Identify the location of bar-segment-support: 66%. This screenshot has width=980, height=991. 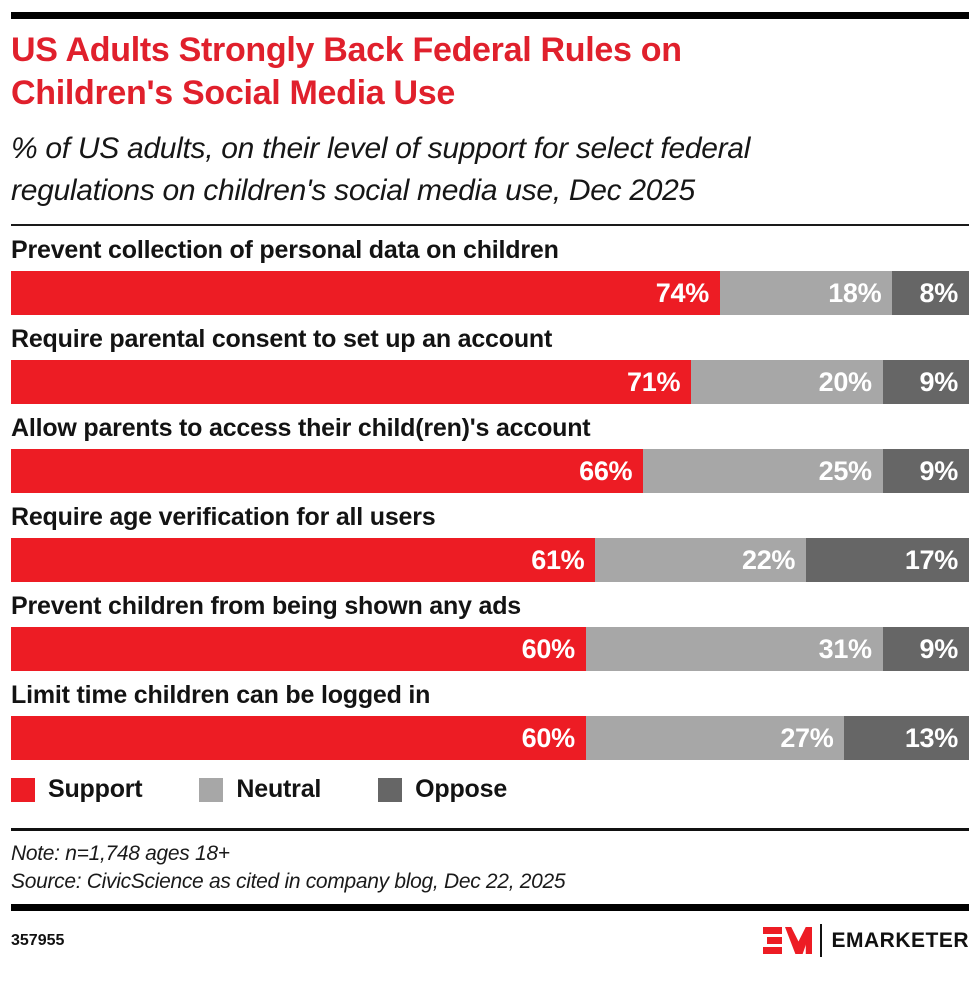
(327, 471).